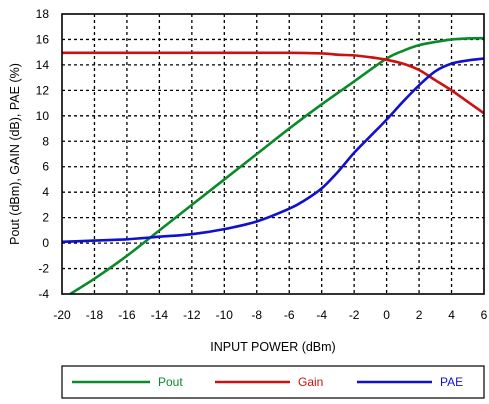 This screenshot has width=489, height=404. What do you see at coordinates (45, 192) in the screenshot?
I see `y-tick-label: 4` at bounding box center [45, 192].